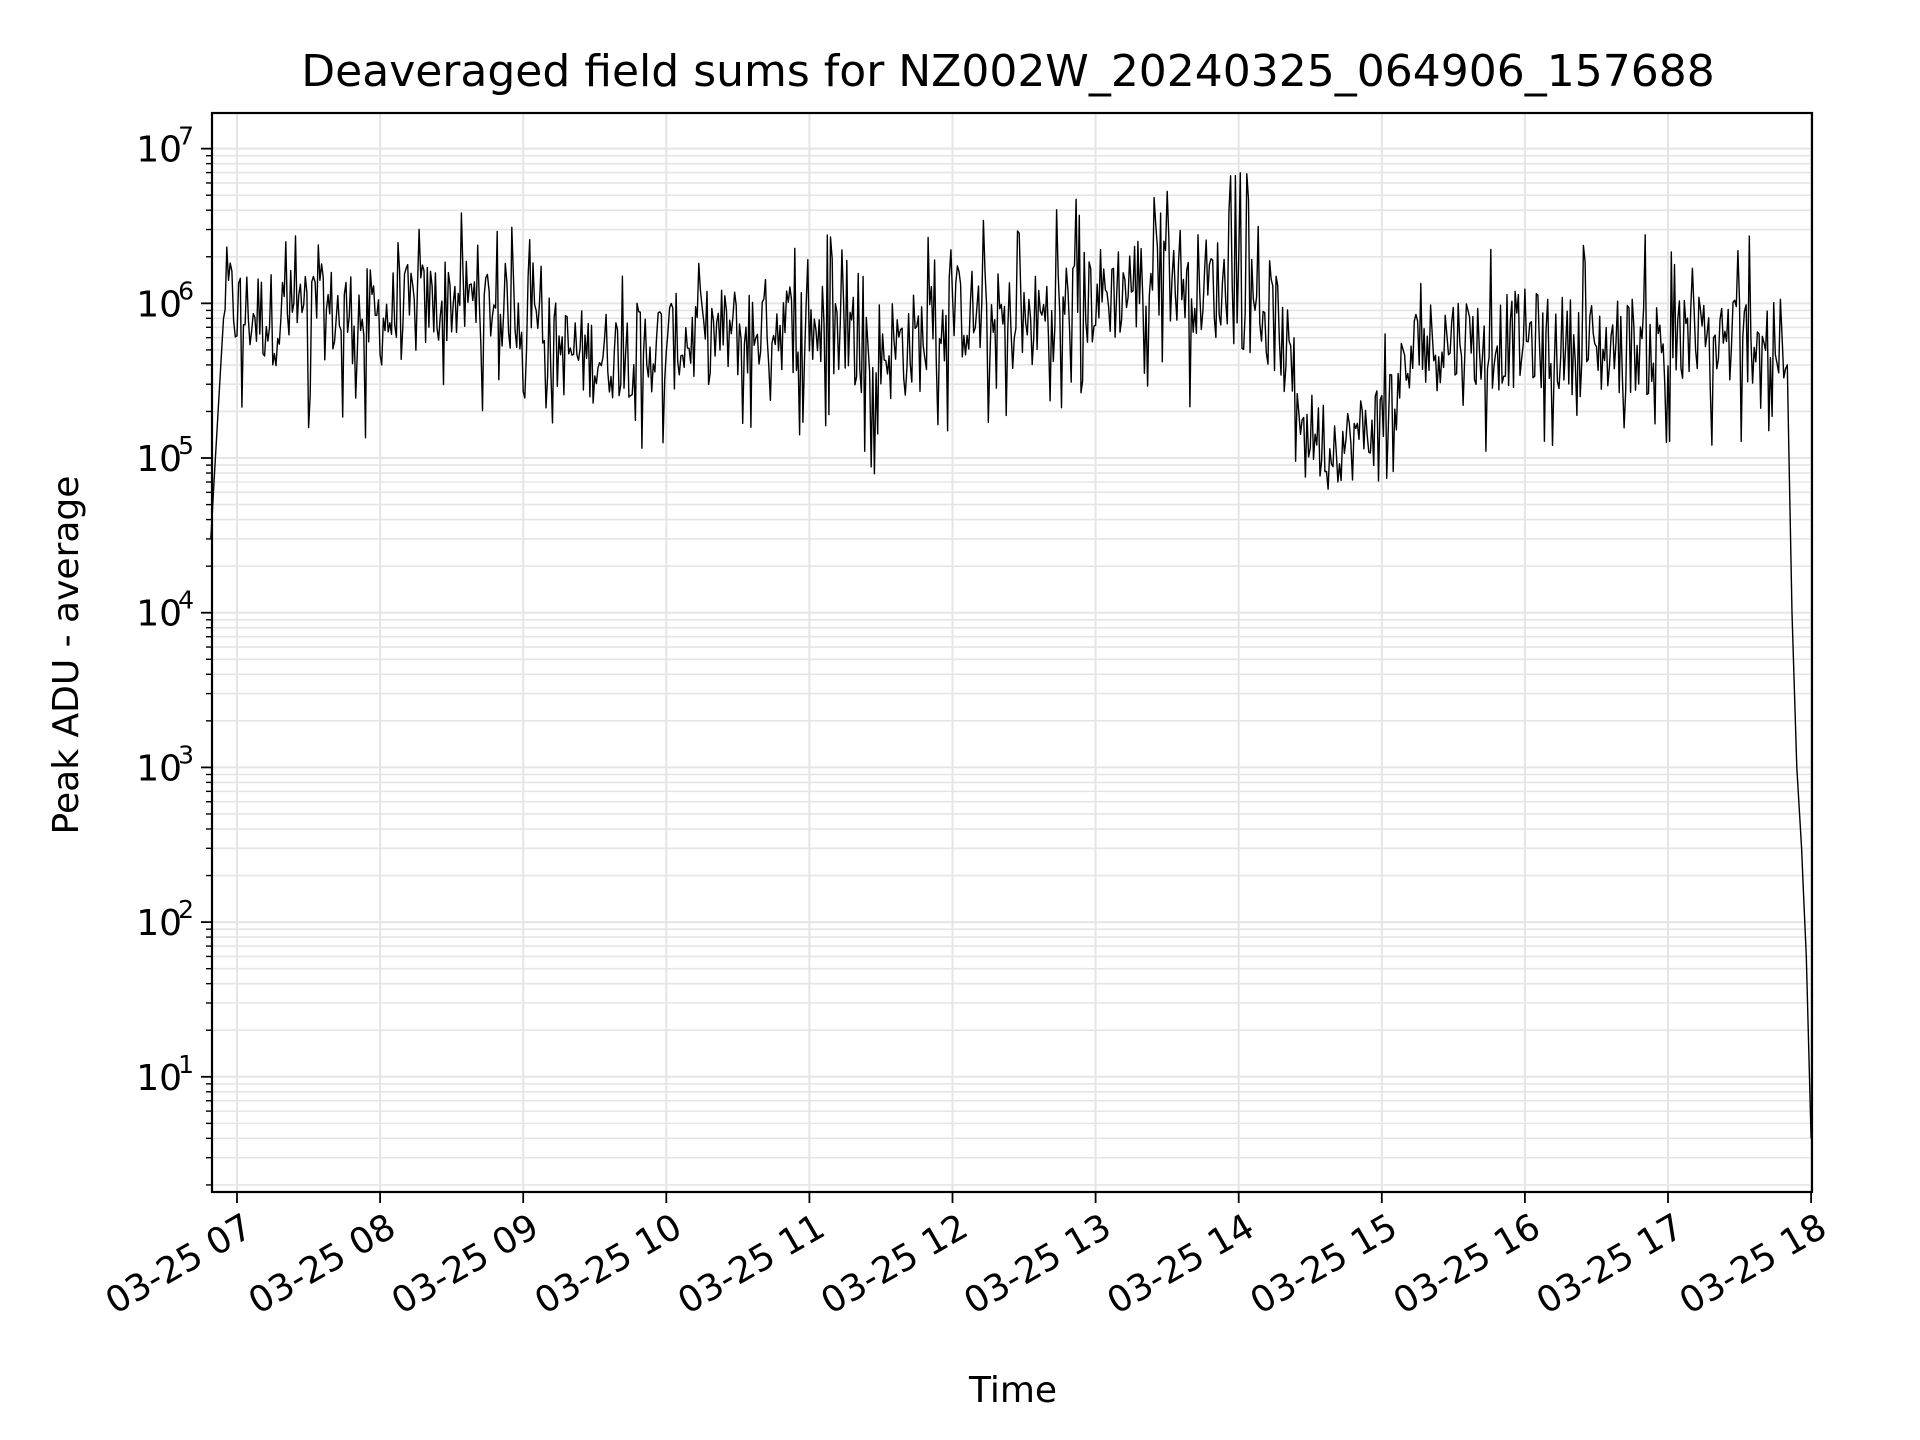 The height and width of the screenshot is (1440, 1920). What do you see at coordinates (186, 754) in the screenshot?
I see `y-tick-exponent: 3` at bounding box center [186, 754].